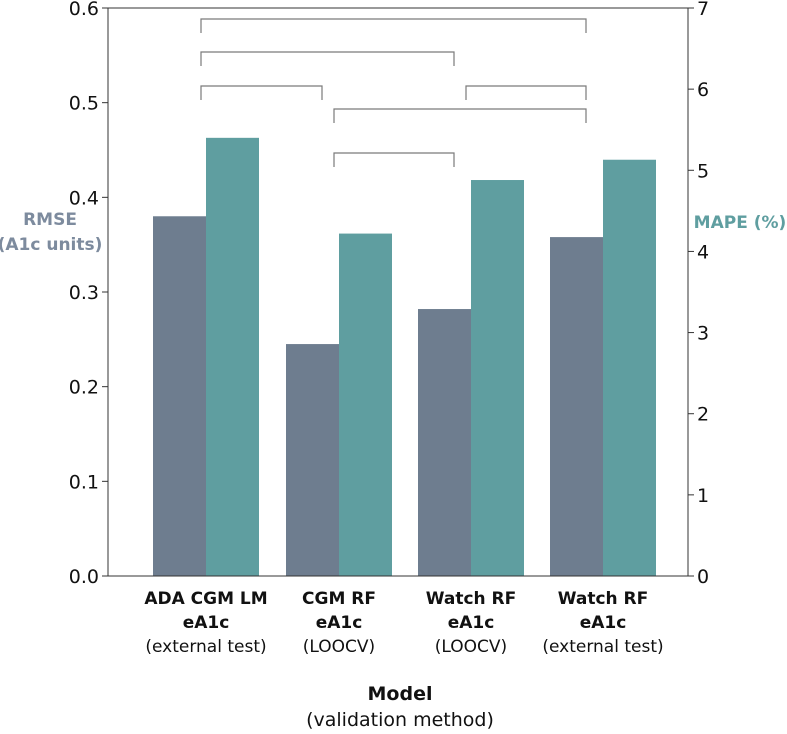 This screenshot has width=787, height=734. What do you see at coordinates (703, 10) in the screenshot?
I see `right-tick-label: 7` at bounding box center [703, 10].